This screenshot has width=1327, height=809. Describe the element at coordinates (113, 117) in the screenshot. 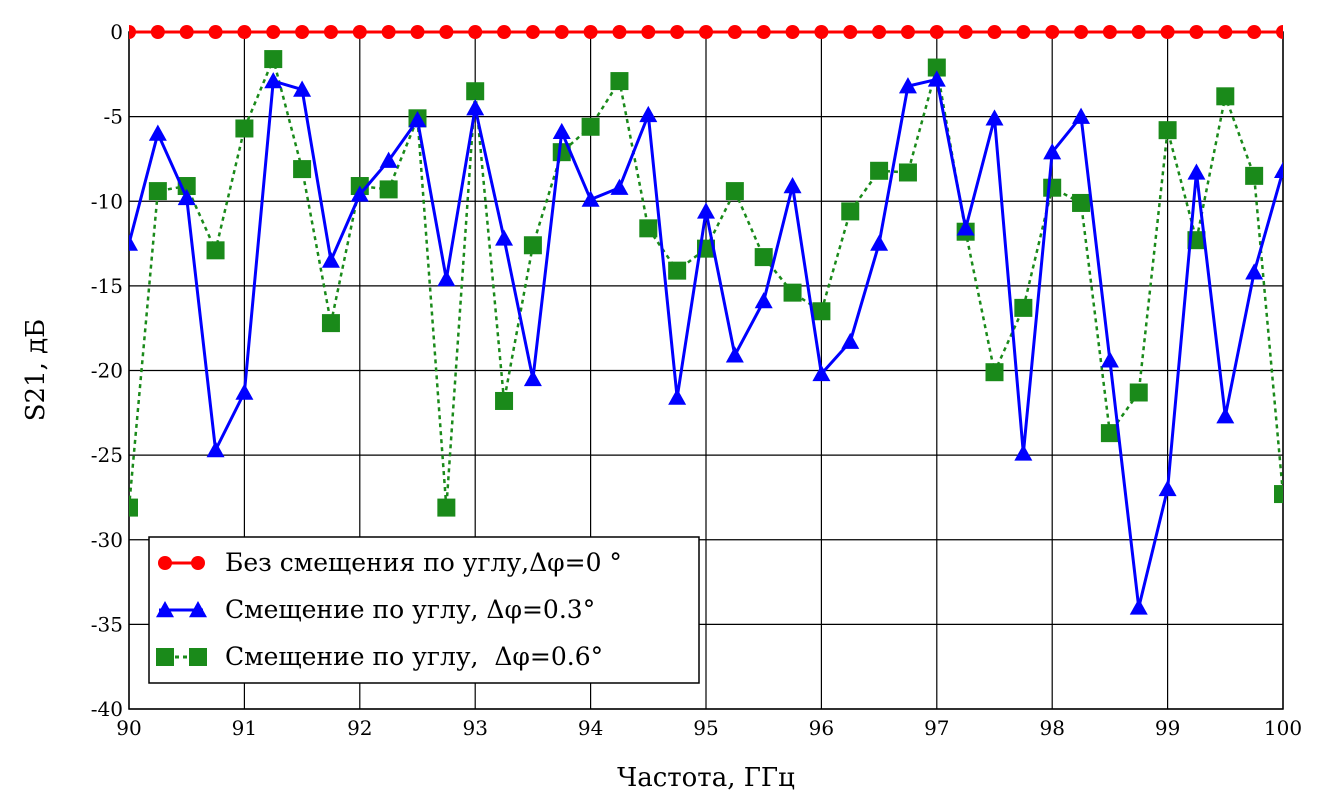

I see `y-tick-label: -5` at that location.